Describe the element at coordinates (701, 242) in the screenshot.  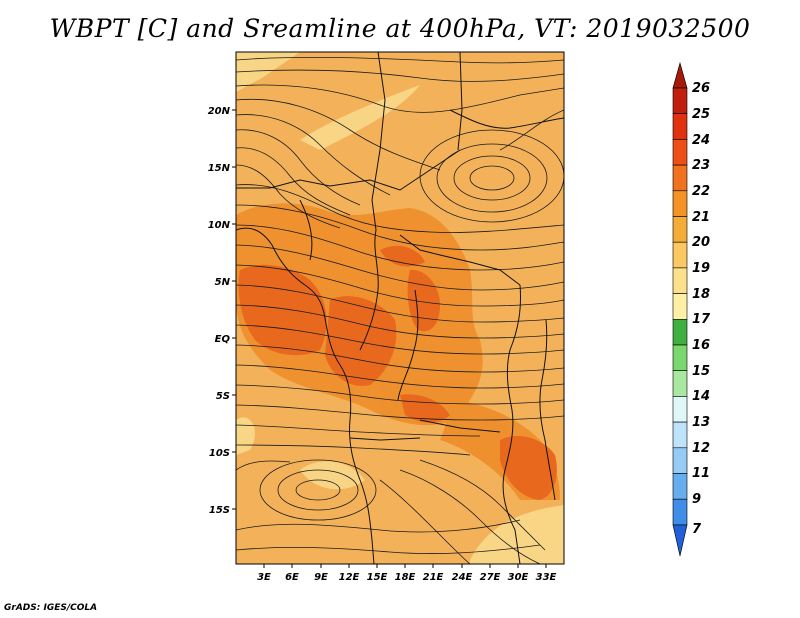
I see `colorbar-label: 20` at that location.